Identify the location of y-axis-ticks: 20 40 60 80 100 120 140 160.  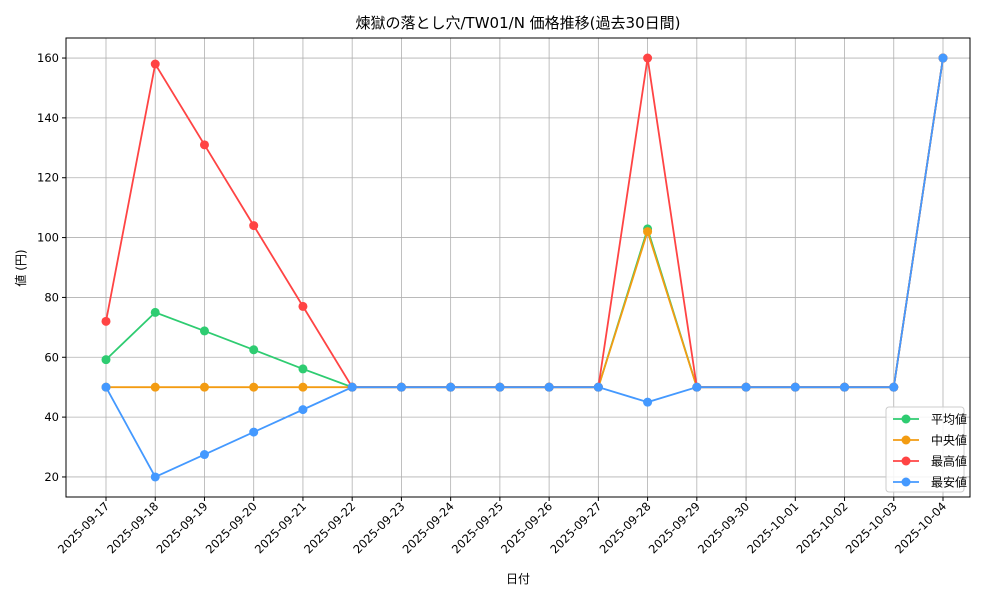
(51, 267).